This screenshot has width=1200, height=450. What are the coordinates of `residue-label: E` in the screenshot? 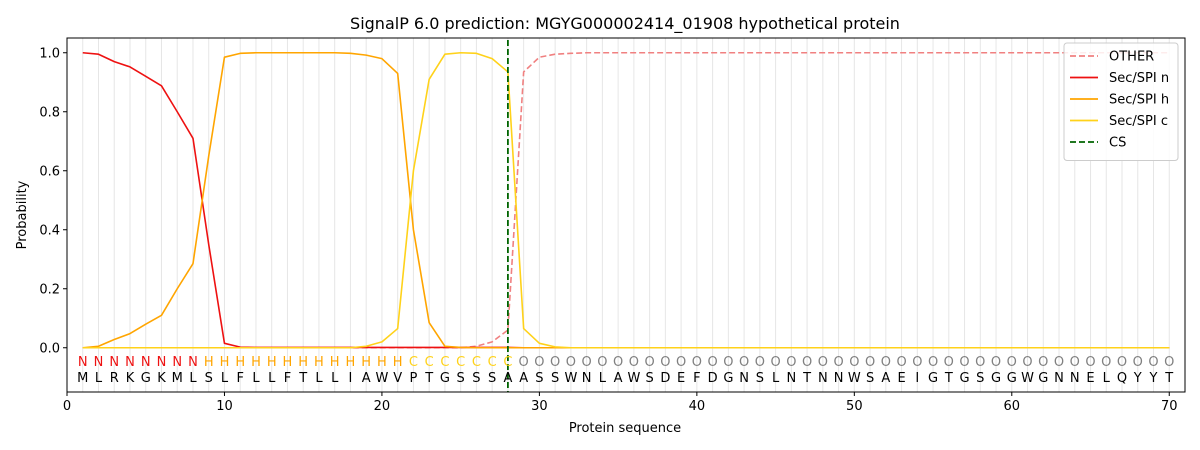 It's located at (681, 378).